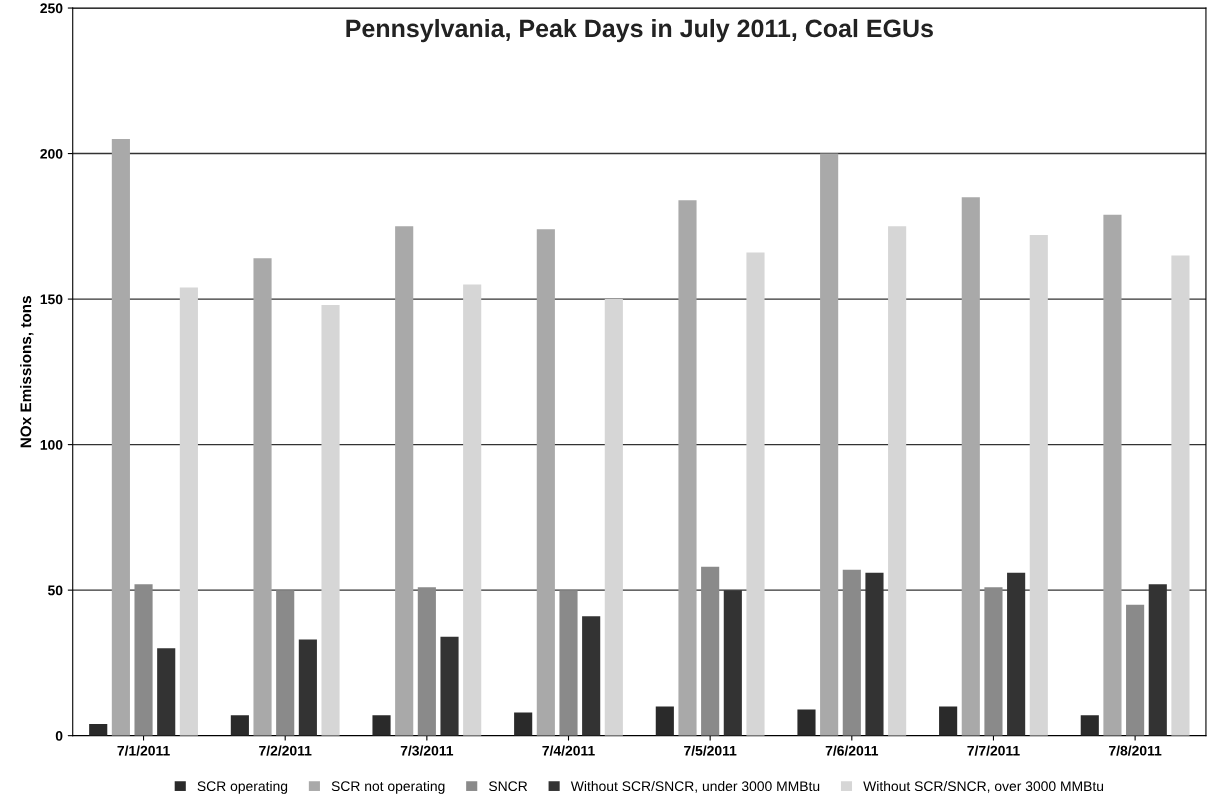  I want to click on y-tick-label: 0, so click(59, 735).